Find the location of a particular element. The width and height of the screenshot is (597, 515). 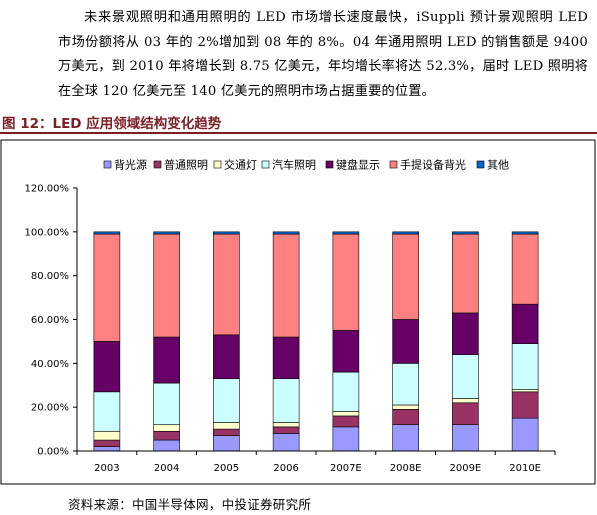

figure-title-divider is located at coordinates (298, 133).